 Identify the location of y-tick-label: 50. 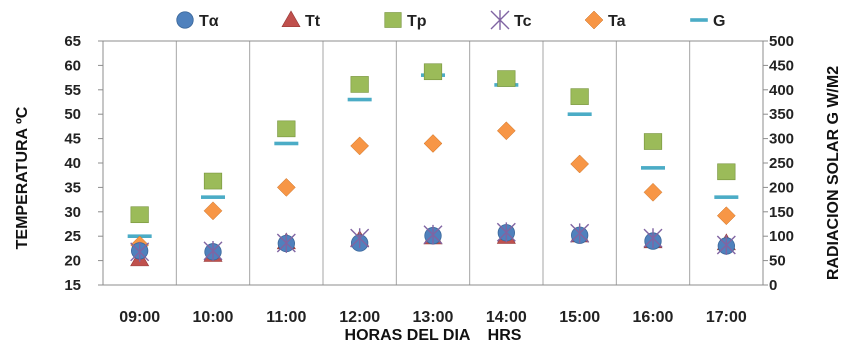
(72, 114).